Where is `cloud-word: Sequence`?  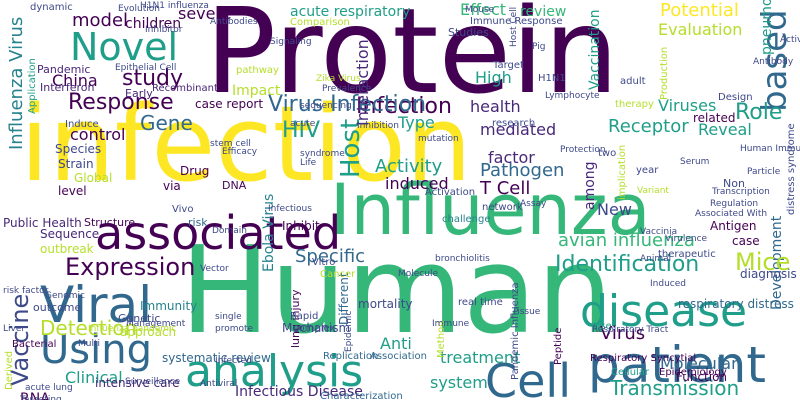
cloud-word: Sequence is located at coordinates (70, 234).